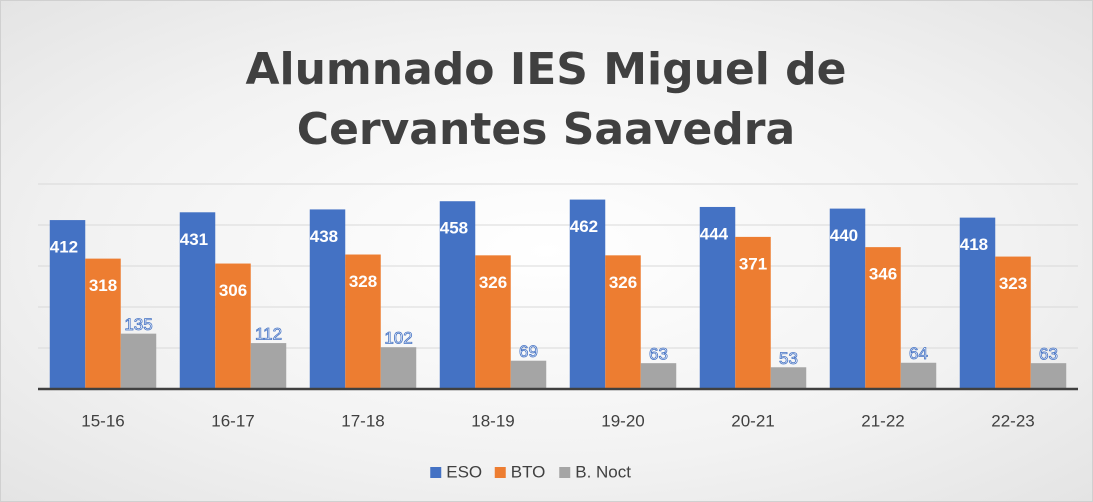 The width and height of the screenshot is (1093, 502). I want to click on data-label: 418, so click(974, 244).